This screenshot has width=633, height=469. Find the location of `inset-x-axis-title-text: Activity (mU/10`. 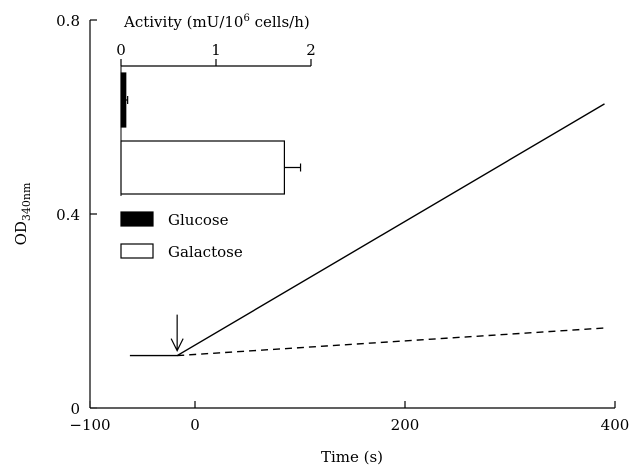

inset-x-axis-title-text: Activity (mU/10 is located at coordinates (183, 22).